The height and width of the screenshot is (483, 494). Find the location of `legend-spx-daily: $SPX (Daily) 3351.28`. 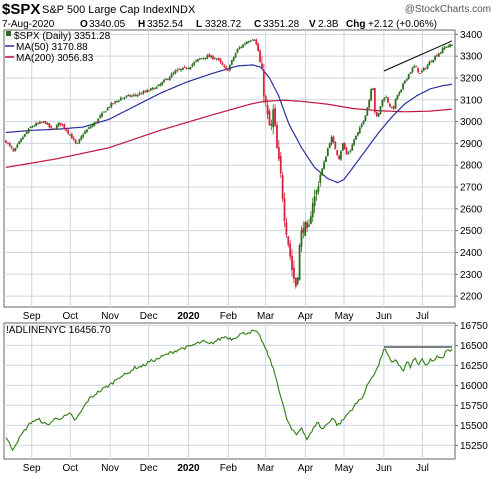

legend-spx-daily: $SPX (Daily) 3351.28 is located at coordinates (62, 36).